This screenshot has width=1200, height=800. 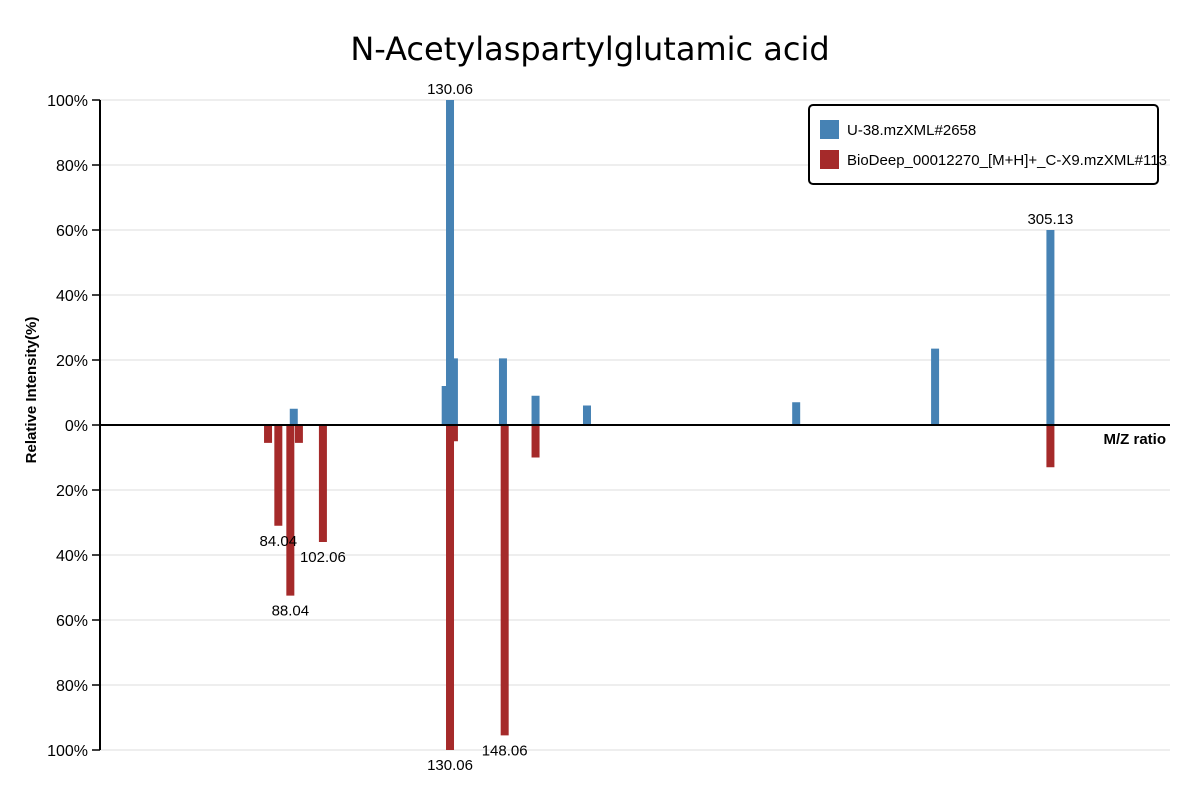 What do you see at coordinates (1135, 439) in the screenshot?
I see `x-axis-label: M/Z ratio` at bounding box center [1135, 439].